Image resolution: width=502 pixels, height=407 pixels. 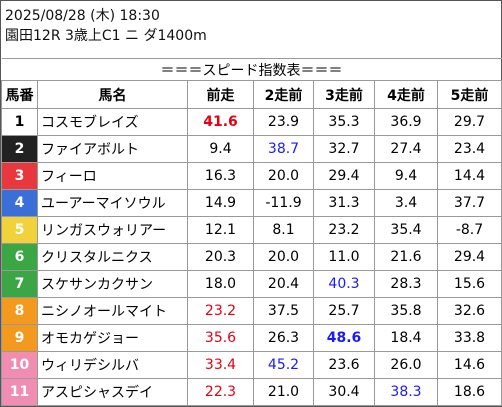 I want to click on speed-index: 38.7, so click(x=283, y=149).